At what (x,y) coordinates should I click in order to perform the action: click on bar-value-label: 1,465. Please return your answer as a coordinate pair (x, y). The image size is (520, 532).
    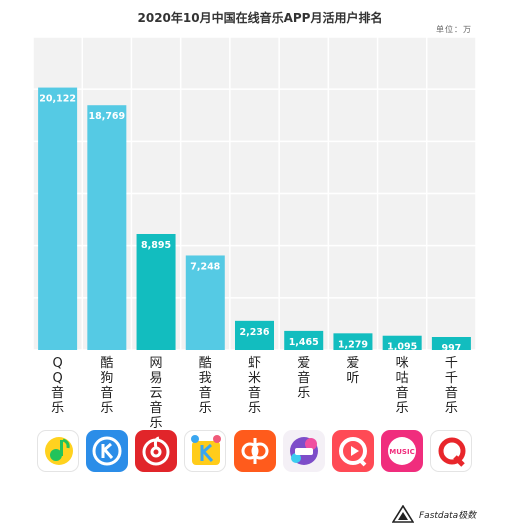
    Looking at the image, I should click on (304, 342).